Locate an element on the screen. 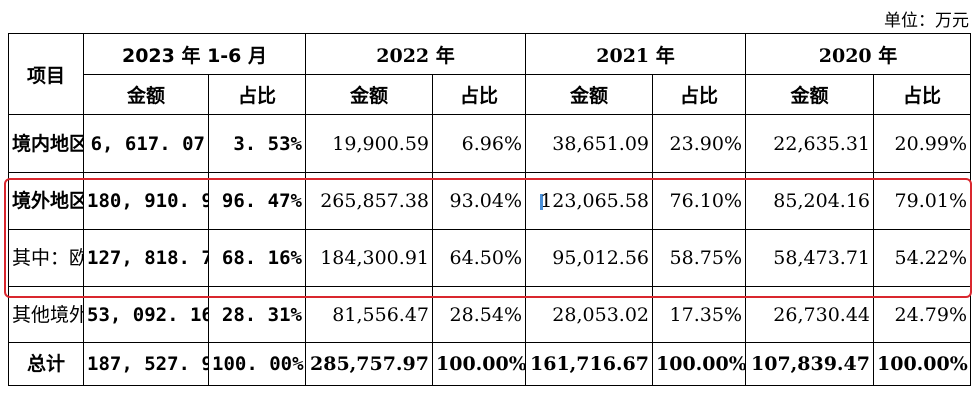 The height and width of the screenshot is (406, 979). cell-value: 24.79% is located at coordinates (922, 314).